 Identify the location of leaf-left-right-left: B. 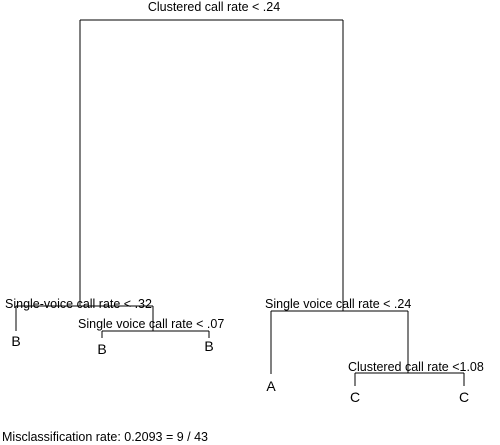
(101, 349).